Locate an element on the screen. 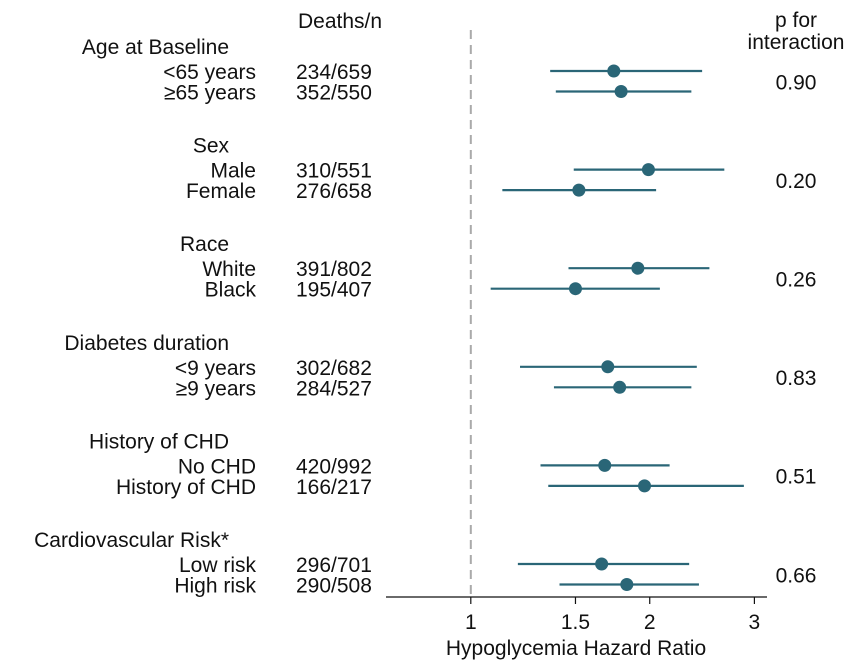 Image resolution: width=852 pixels, height=665 pixels. p-interaction-value: 0.83 is located at coordinates (796, 378).